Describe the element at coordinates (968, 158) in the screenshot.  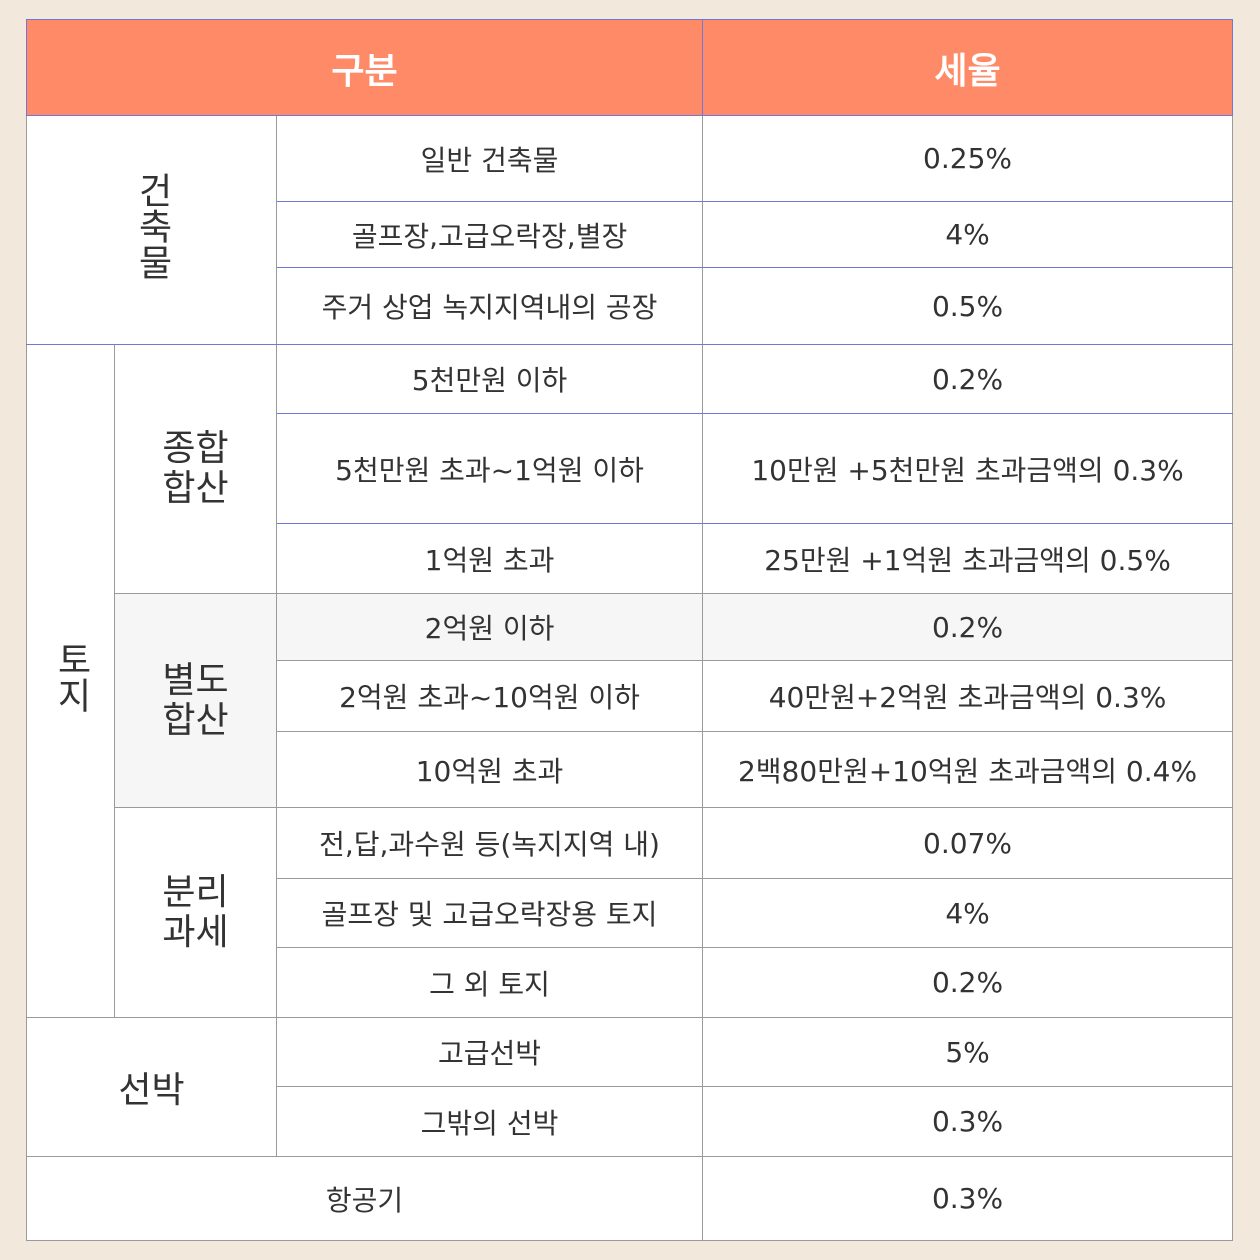
I see `row-rate: 0.25%` at that location.